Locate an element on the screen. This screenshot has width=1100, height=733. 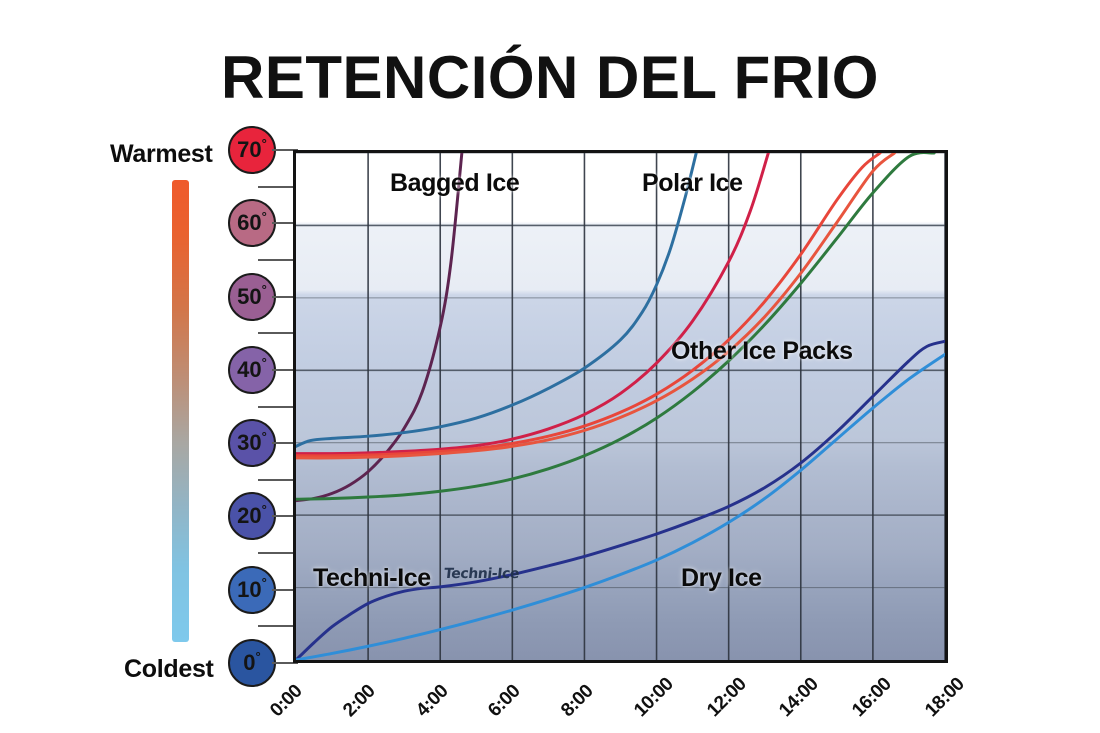
x-axis-tick-label: 14:00 is located at coordinates (799, 697).